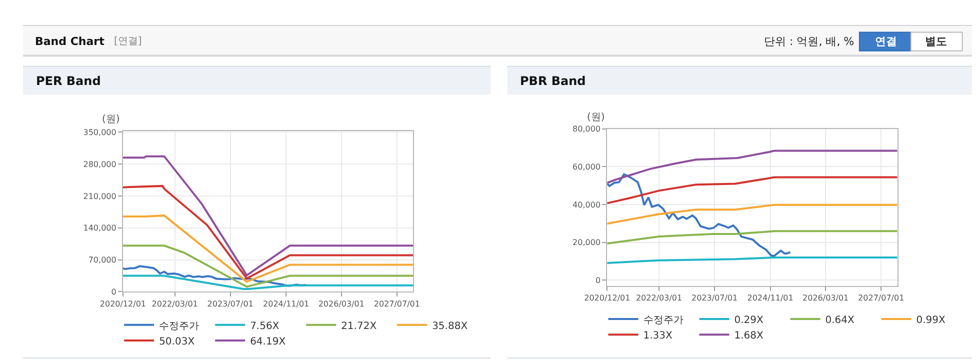 The height and width of the screenshot is (364, 978). What do you see at coordinates (69, 41) in the screenshot?
I see `text: Band Chart` at bounding box center [69, 41].